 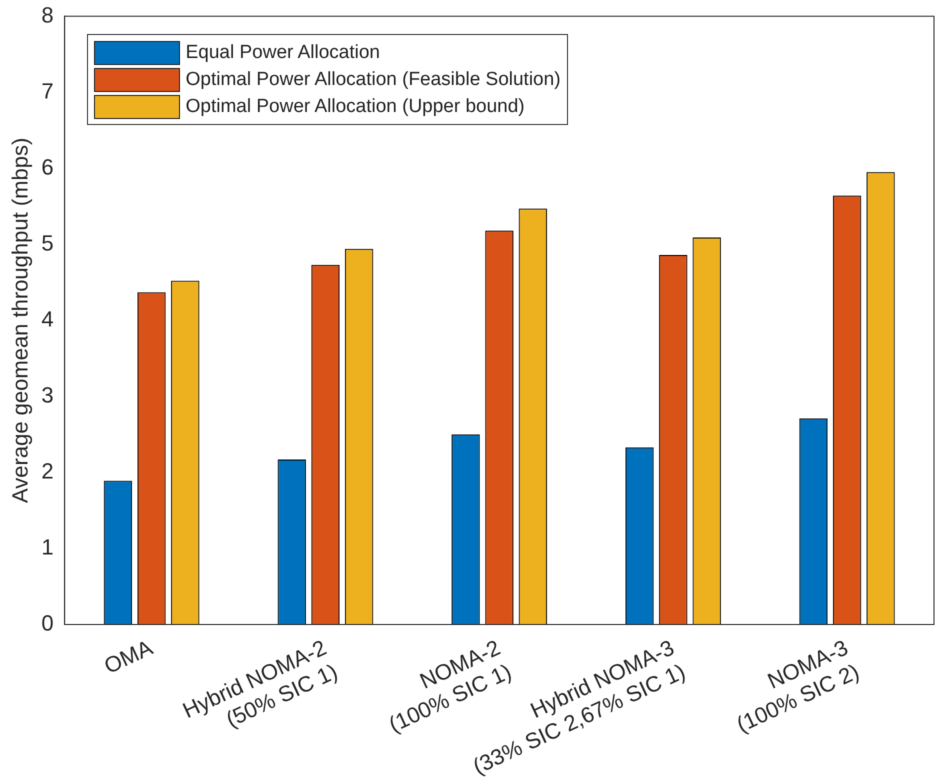 What do you see at coordinates (47, 623) in the screenshot?
I see `y-tick-label: 0` at bounding box center [47, 623].